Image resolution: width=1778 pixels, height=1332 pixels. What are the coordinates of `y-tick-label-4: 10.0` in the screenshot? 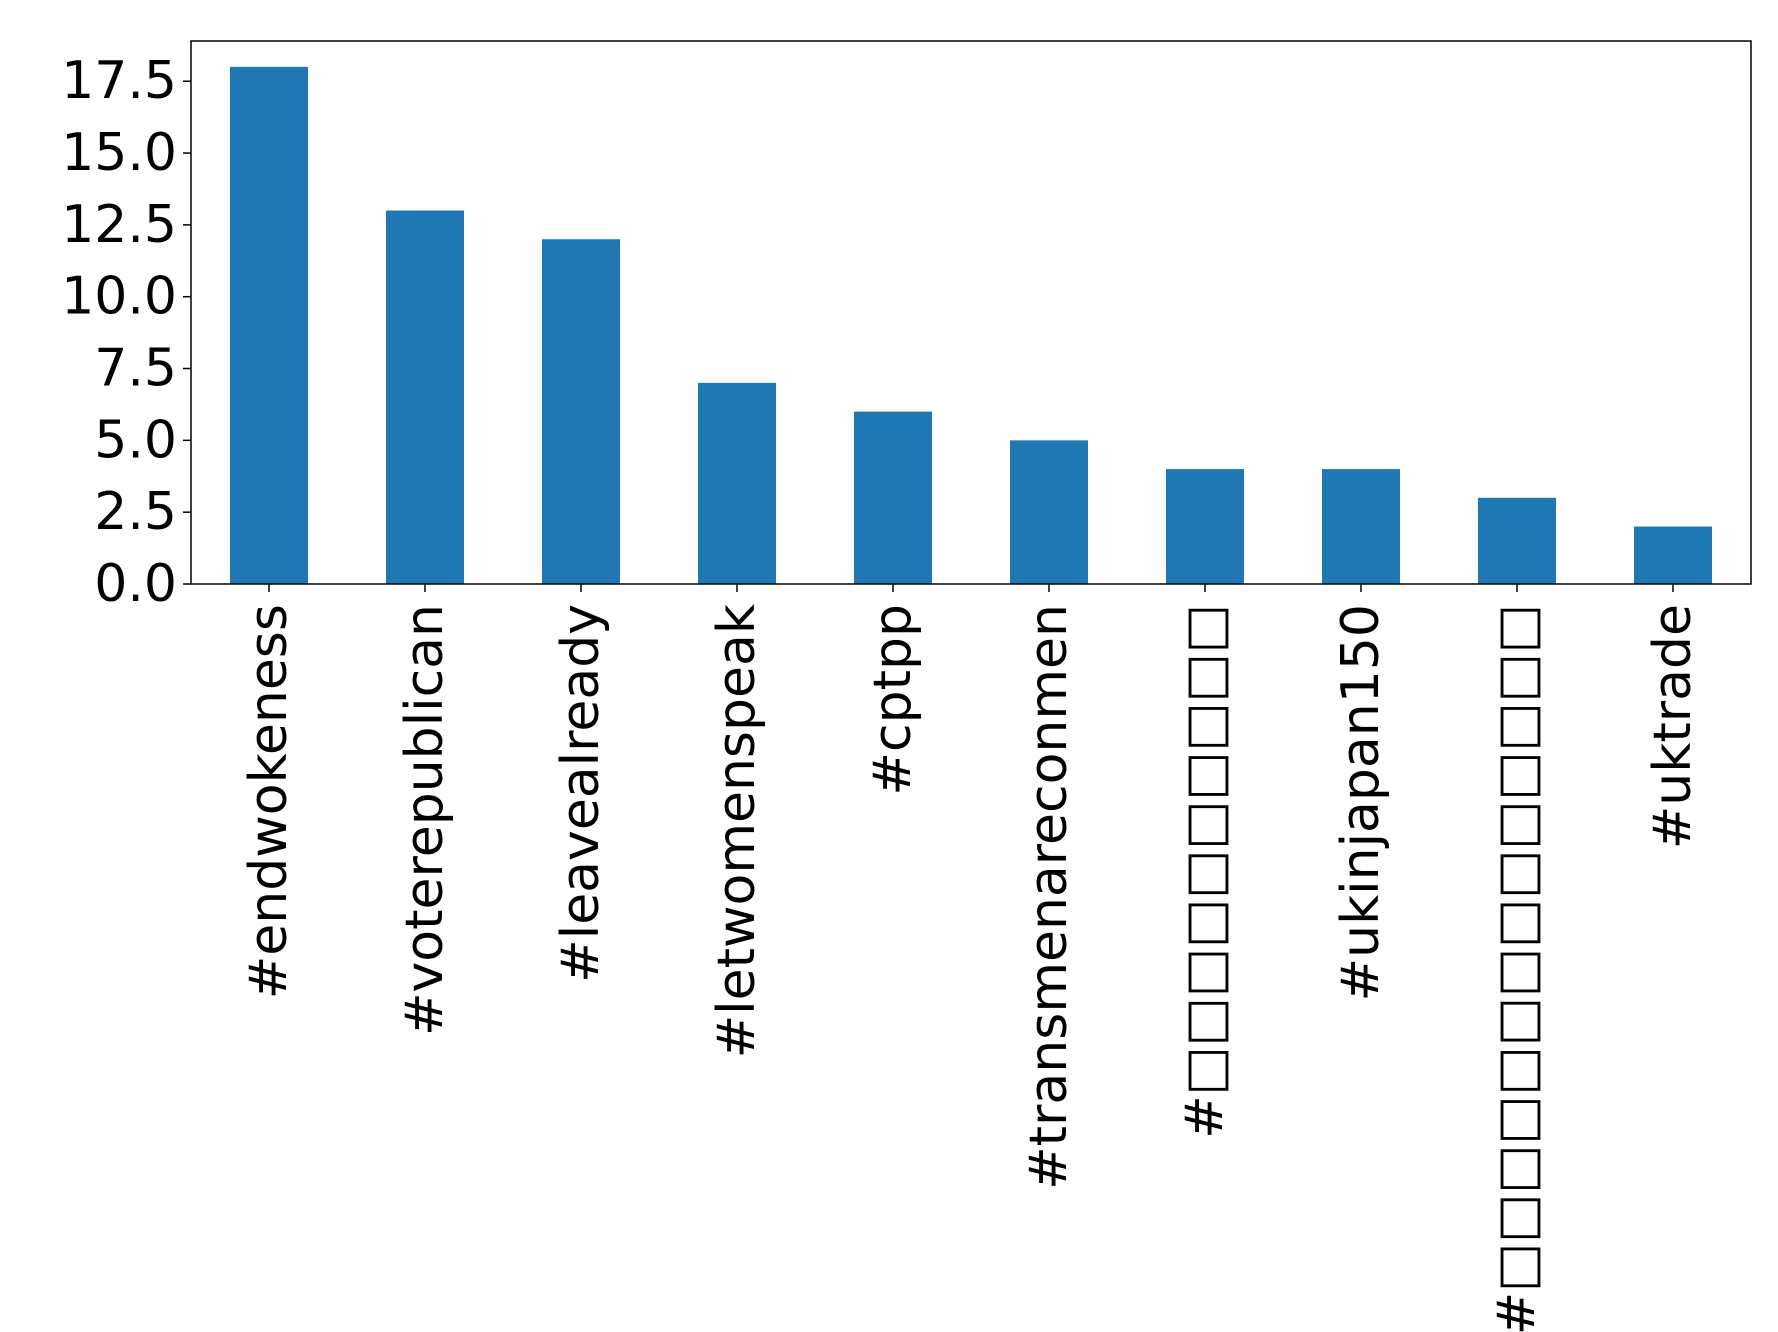 It's located at (119, 297).